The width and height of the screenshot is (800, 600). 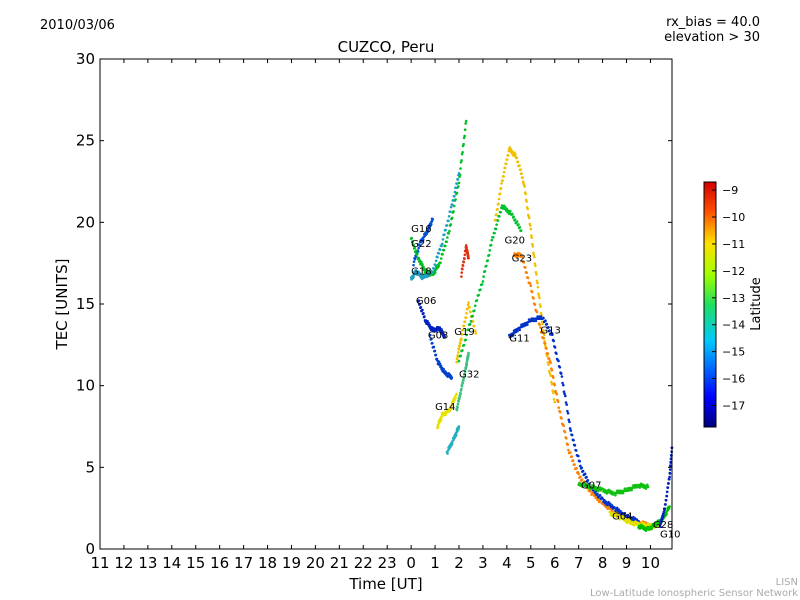 What do you see at coordinates (90, 467) in the screenshot?
I see `y-tick-label: 5` at bounding box center [90, 467].